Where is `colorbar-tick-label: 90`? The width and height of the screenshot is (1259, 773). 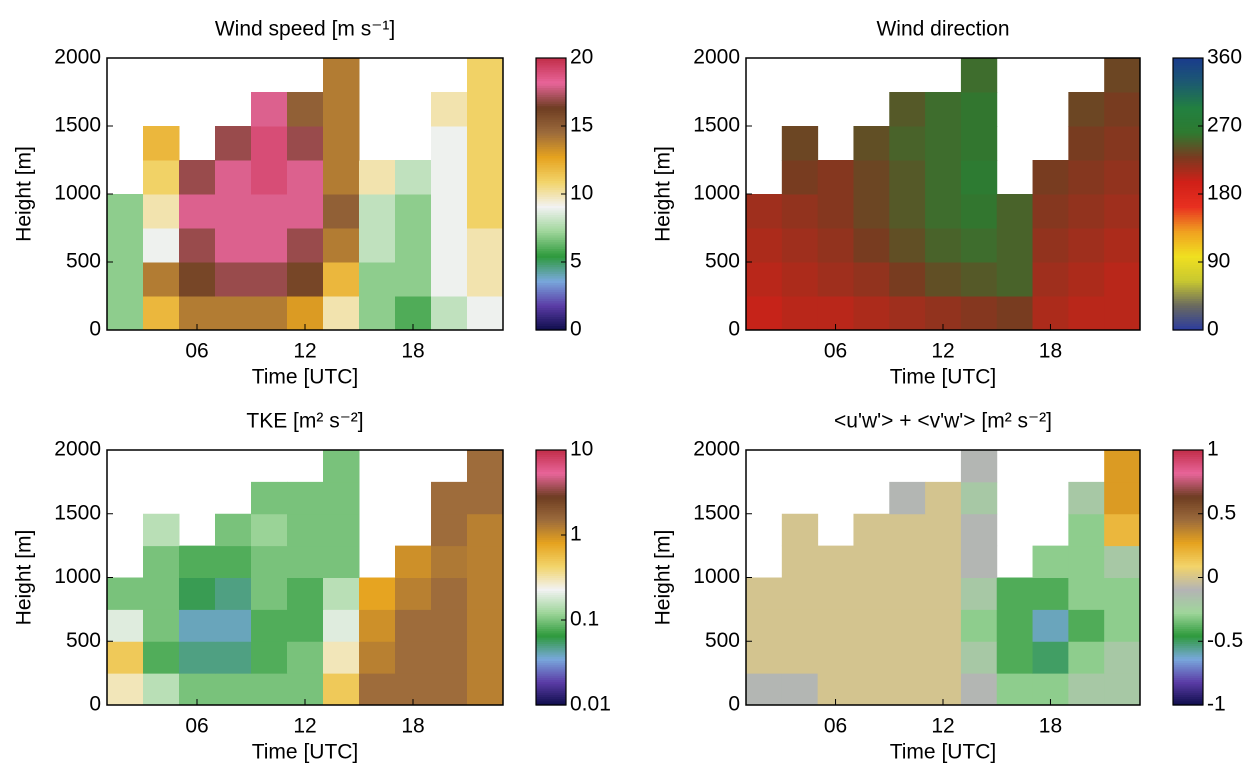
colorbar-tick-label: 90 is located at coordinates (1218, 261).